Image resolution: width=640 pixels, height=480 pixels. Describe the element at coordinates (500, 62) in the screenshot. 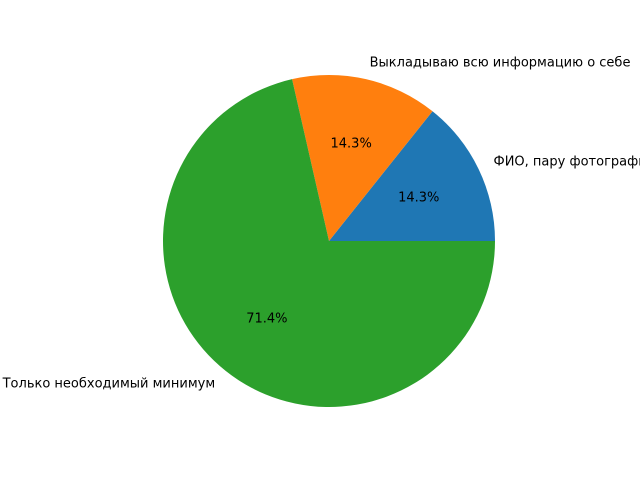

I see `pie-category-label-1: Выкладываю всю информацию о себе` at that location.